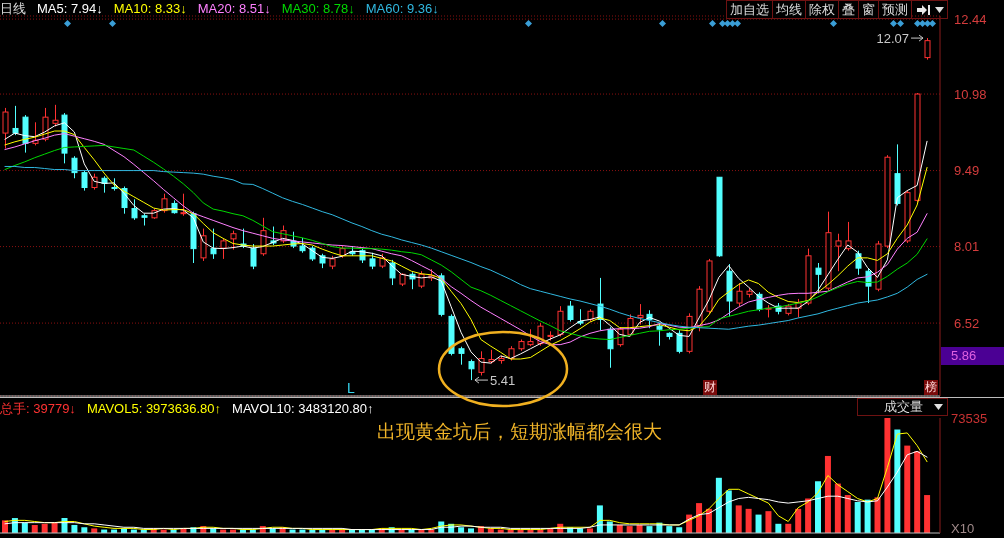 This screenshot has width=1004, height=538. I want to click on label-box: 5.86, so click(972, 356).